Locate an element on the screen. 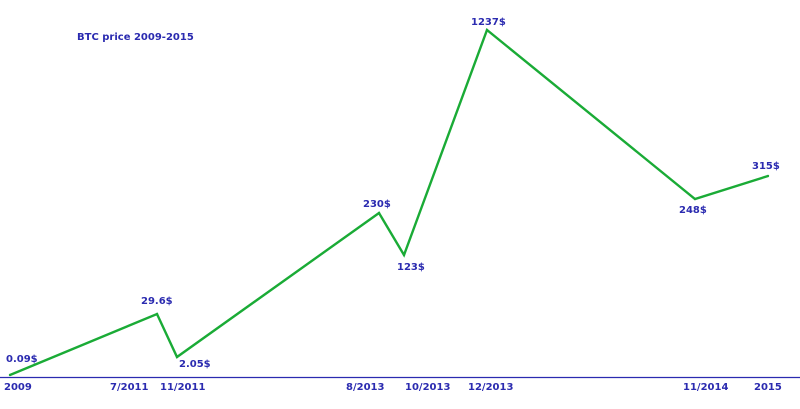 The width and height of the screenshot is (800, 409). data-label: 123$ is located at coordinates (411, 267).